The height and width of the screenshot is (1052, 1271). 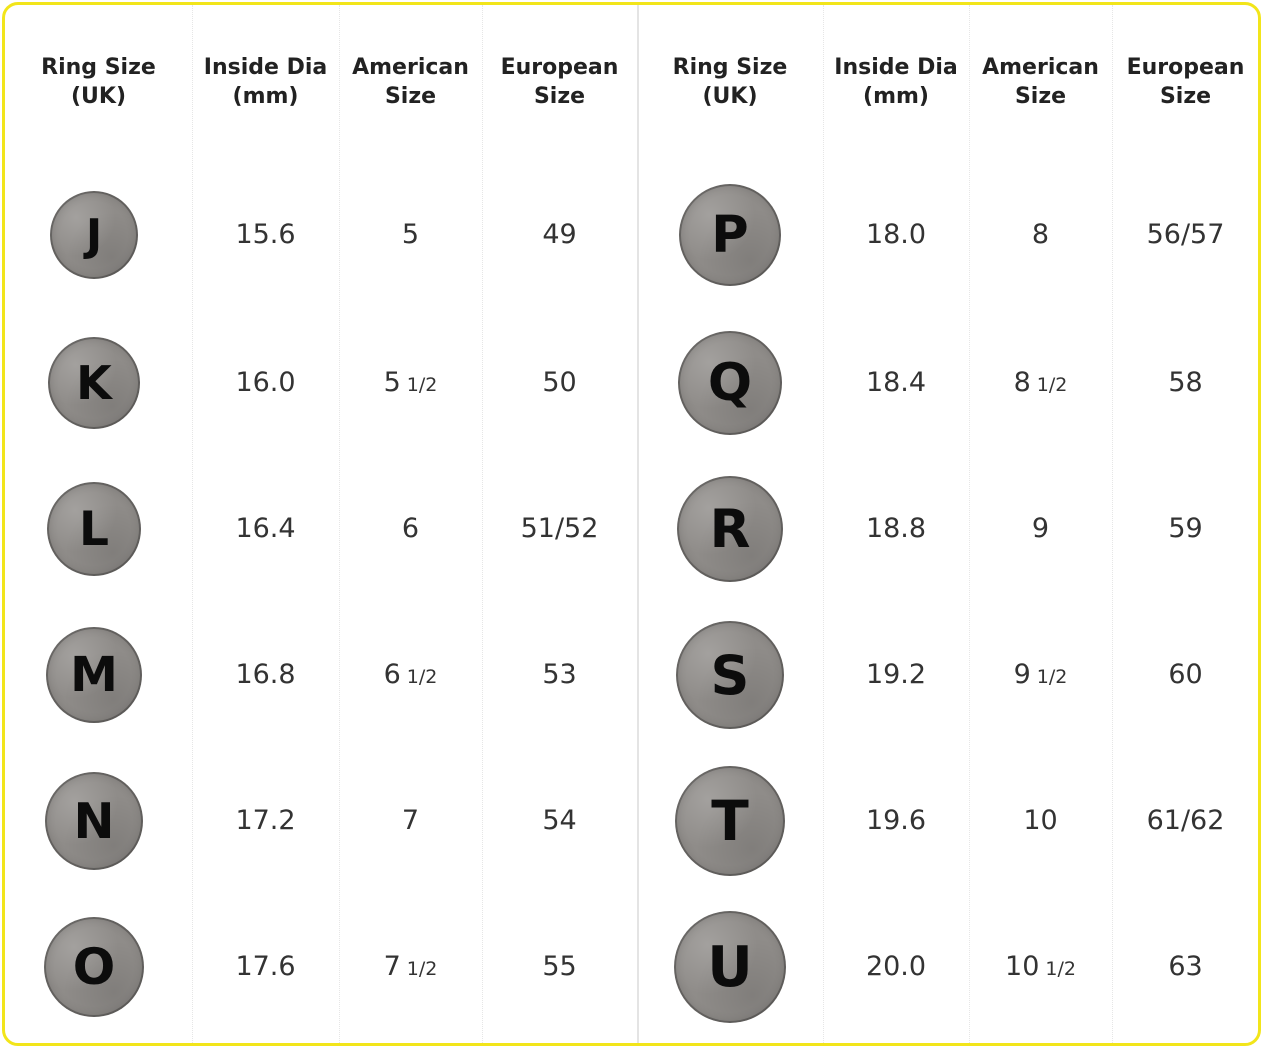 I want to click on american-size-value: 6, so click(x=410, y=529).